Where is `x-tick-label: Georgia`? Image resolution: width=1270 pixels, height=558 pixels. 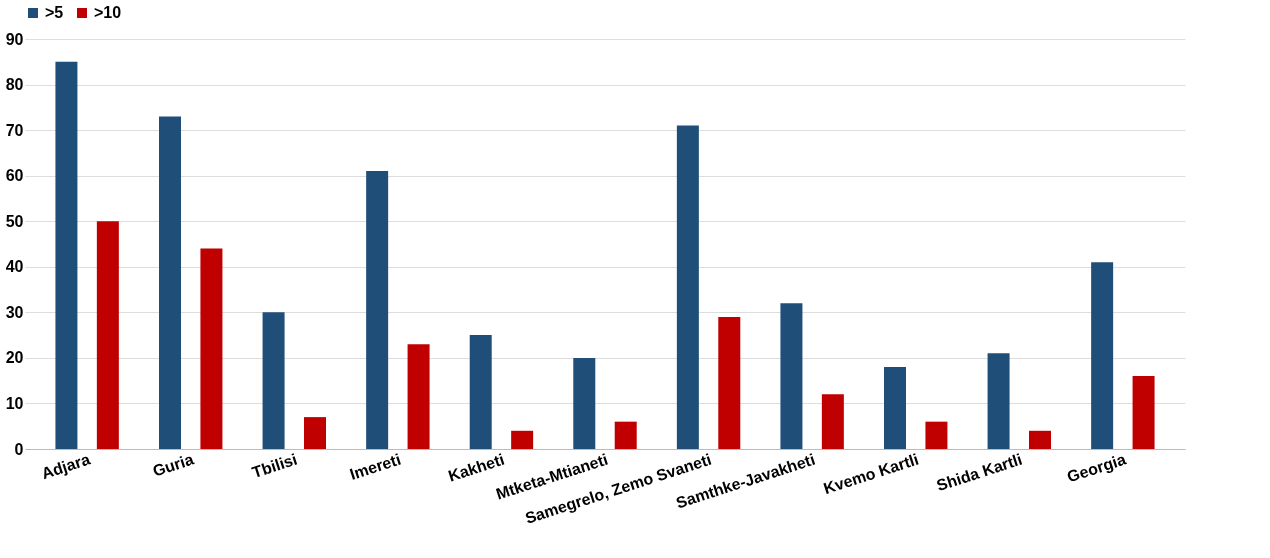
x-tick-label: Georgia is located at coordinates (1096, 468).